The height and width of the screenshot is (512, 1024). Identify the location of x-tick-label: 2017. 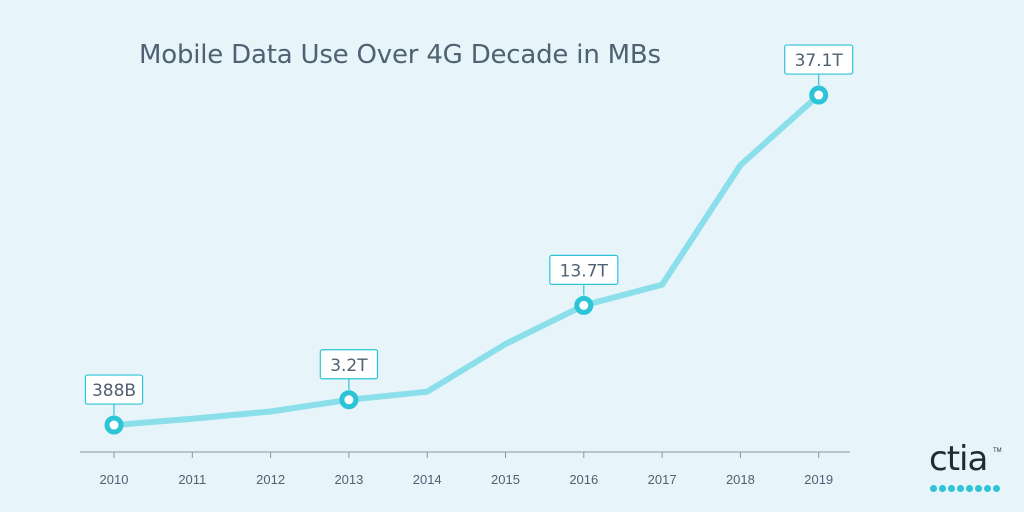
(662, 479).